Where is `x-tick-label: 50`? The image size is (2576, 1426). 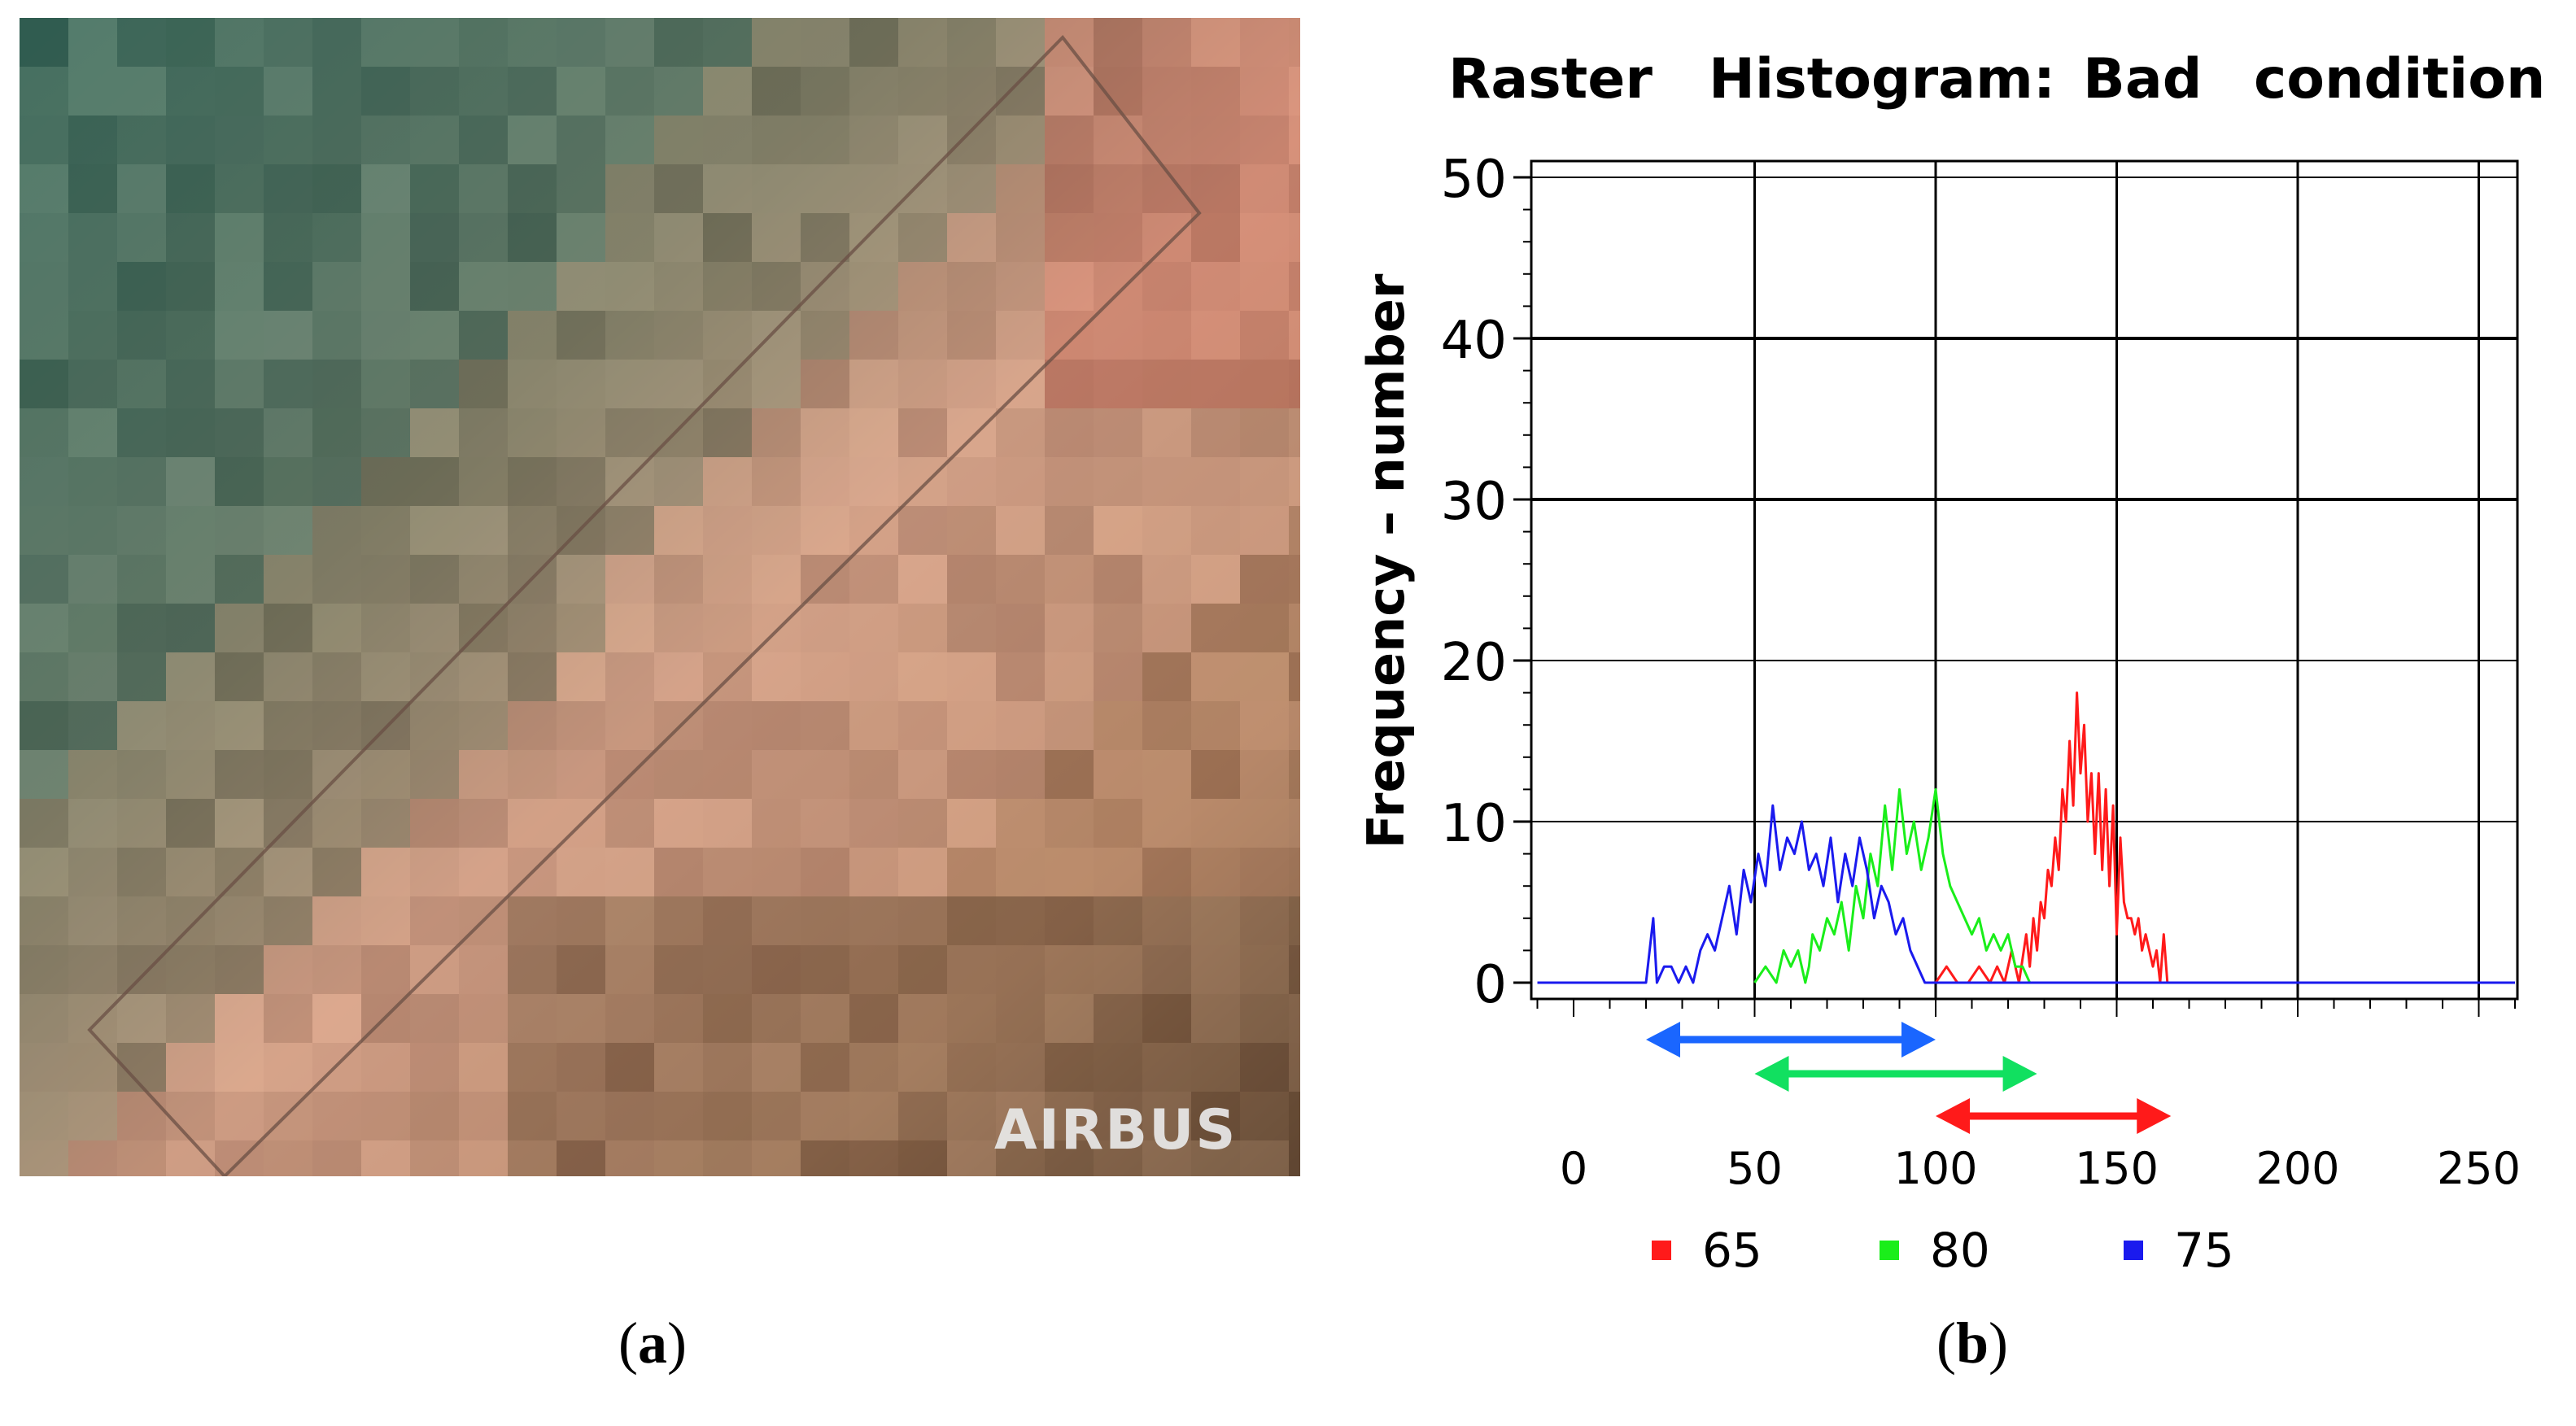
x-tick-label: 50 is located at coordinates (1755, 1168).